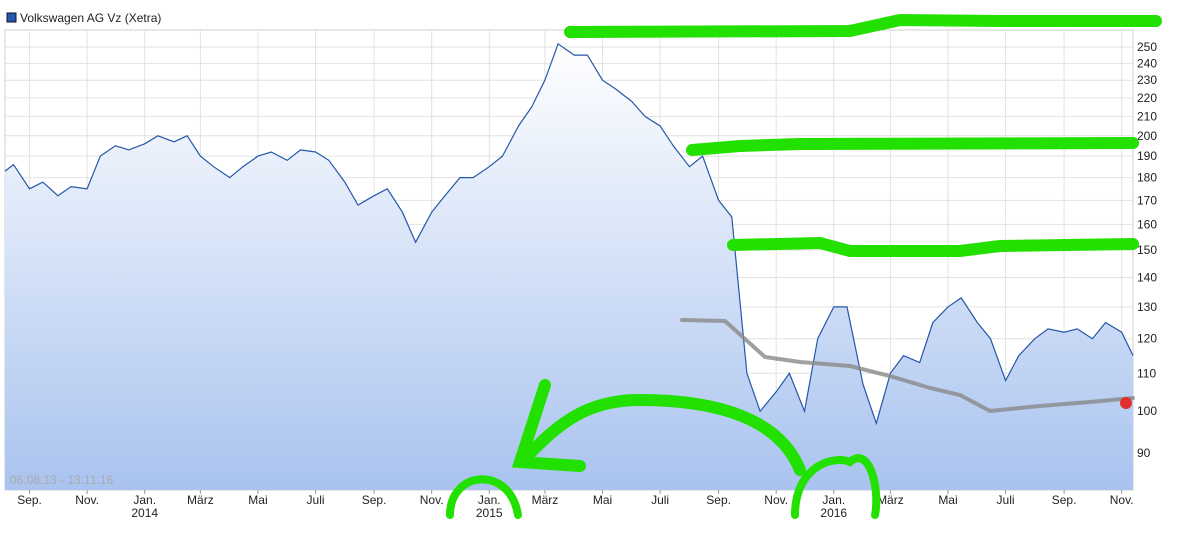 The image size is (1183, 553). What do you see at coordinates (62, 480) in the screenshot?
I see `date-range: 06.08.13 - 13.11.16` at bounding box center [62, 480].